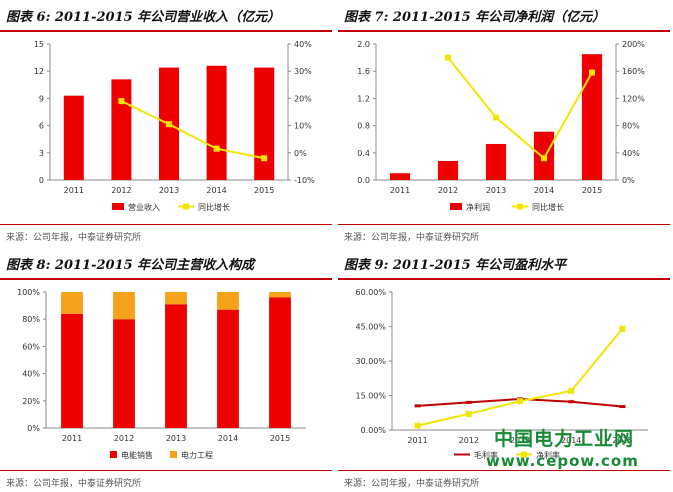 The image size is (673, 492). Describe the element at coordinates (363, 126) in the screenshot. I see `y-tick-label-left: 0.8` at that location.